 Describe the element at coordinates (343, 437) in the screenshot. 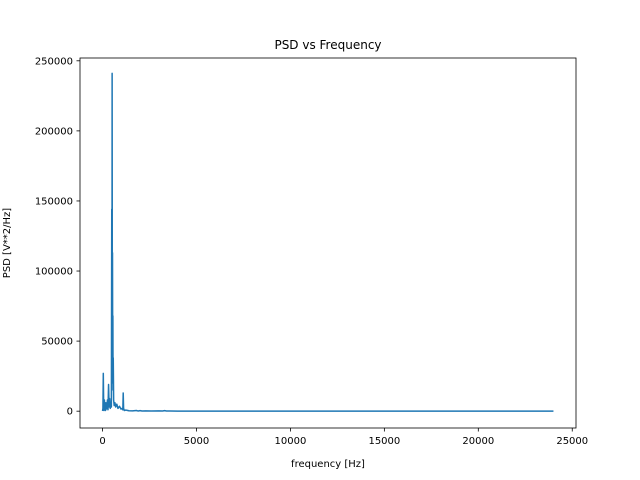

I see `x-axis-ticks: 0 5000 10000 15000 20000 25000` at that location.